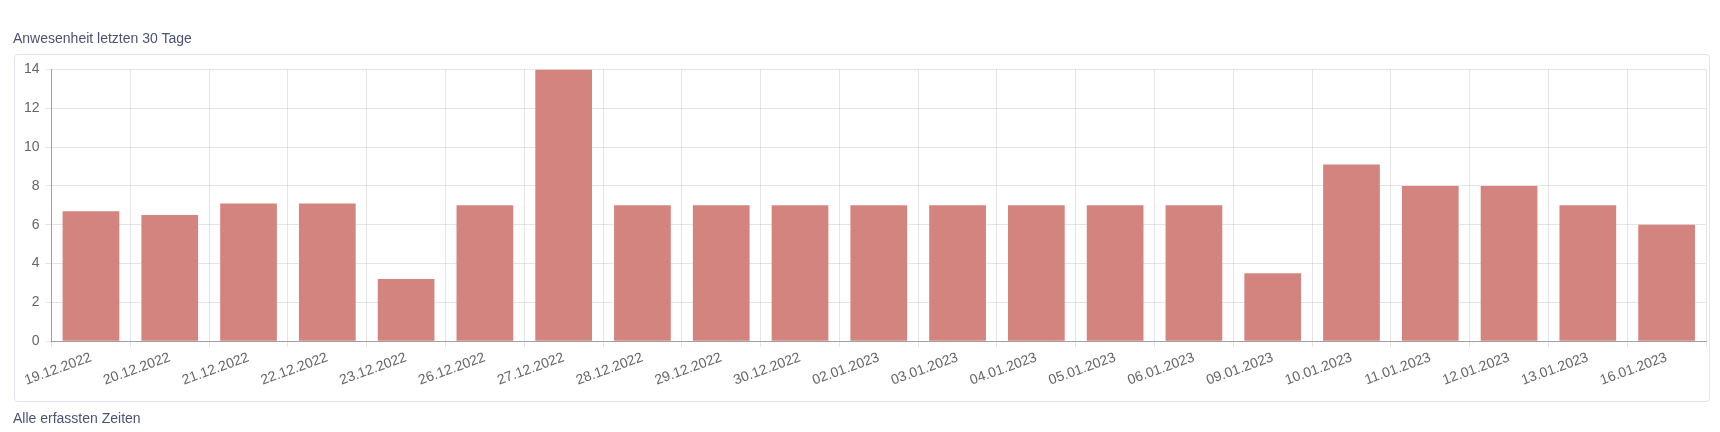 Image resolution: width=1720 pixels, height=432 pixels. What do you see at coordinates (35, 340) in the screenshot?
I see `y-tick-label: 0` at bounding box center [35, 340].